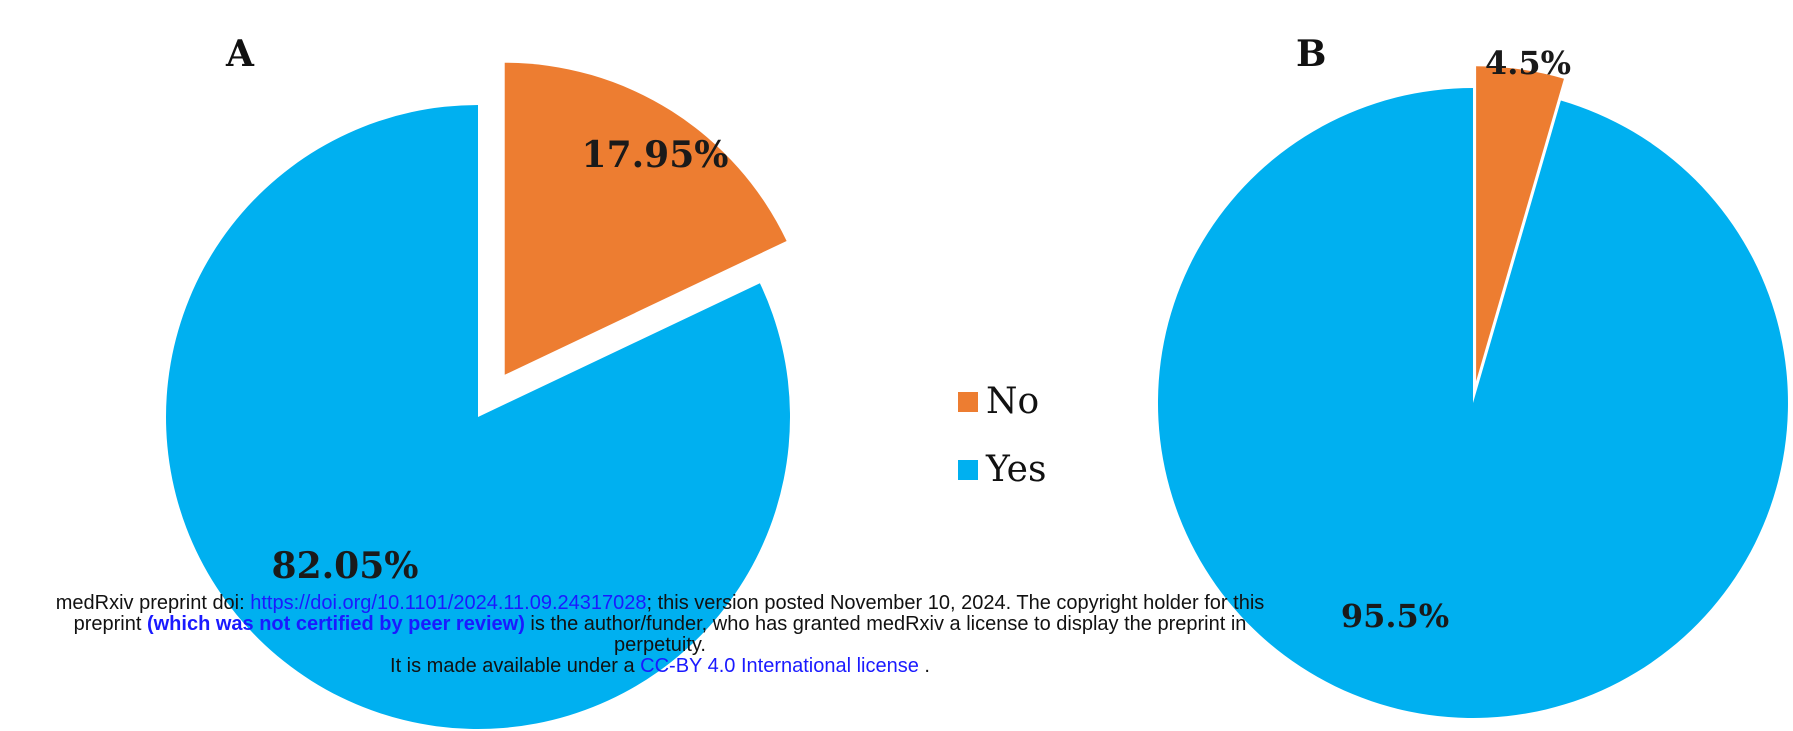 Image resolution: width=1793 pixels, height=731 pixels. Describe the element at coordinates (1012, 401) in the screenshot. I see `legend-label-no: No` at that location.